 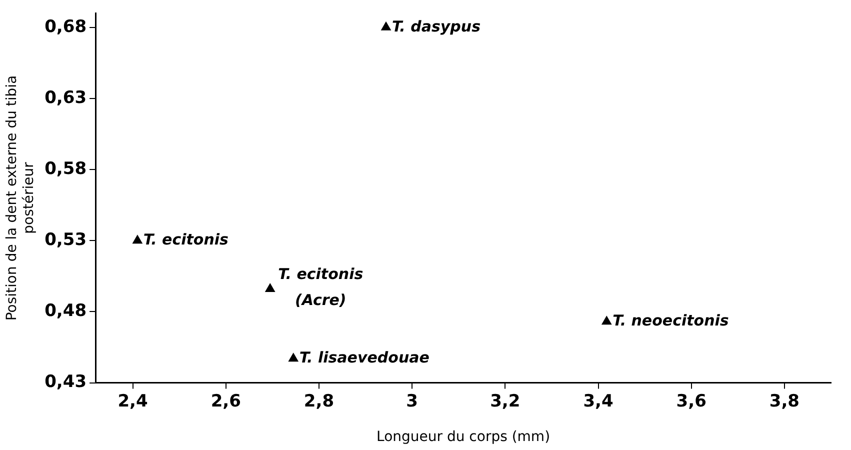 What do you see at coordinates (65, 382) in the screenshot?
I see `y-tick-label: 0,43` at bounding box center [65, 382].